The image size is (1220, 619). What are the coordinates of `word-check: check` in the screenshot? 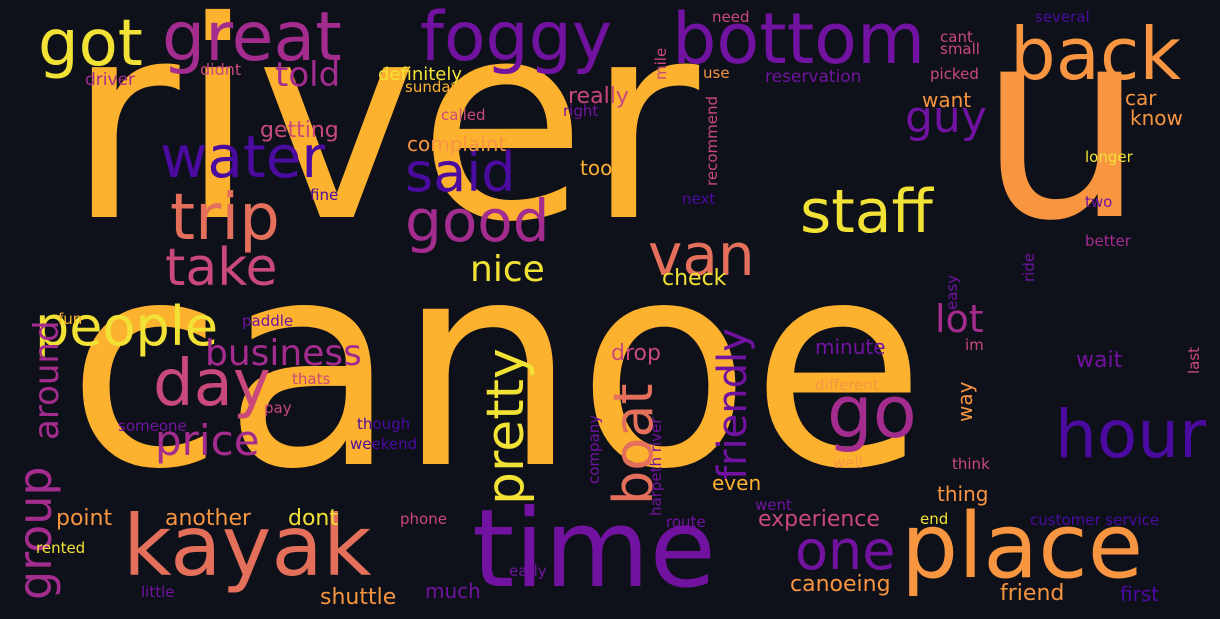 It's located at (694, 278).